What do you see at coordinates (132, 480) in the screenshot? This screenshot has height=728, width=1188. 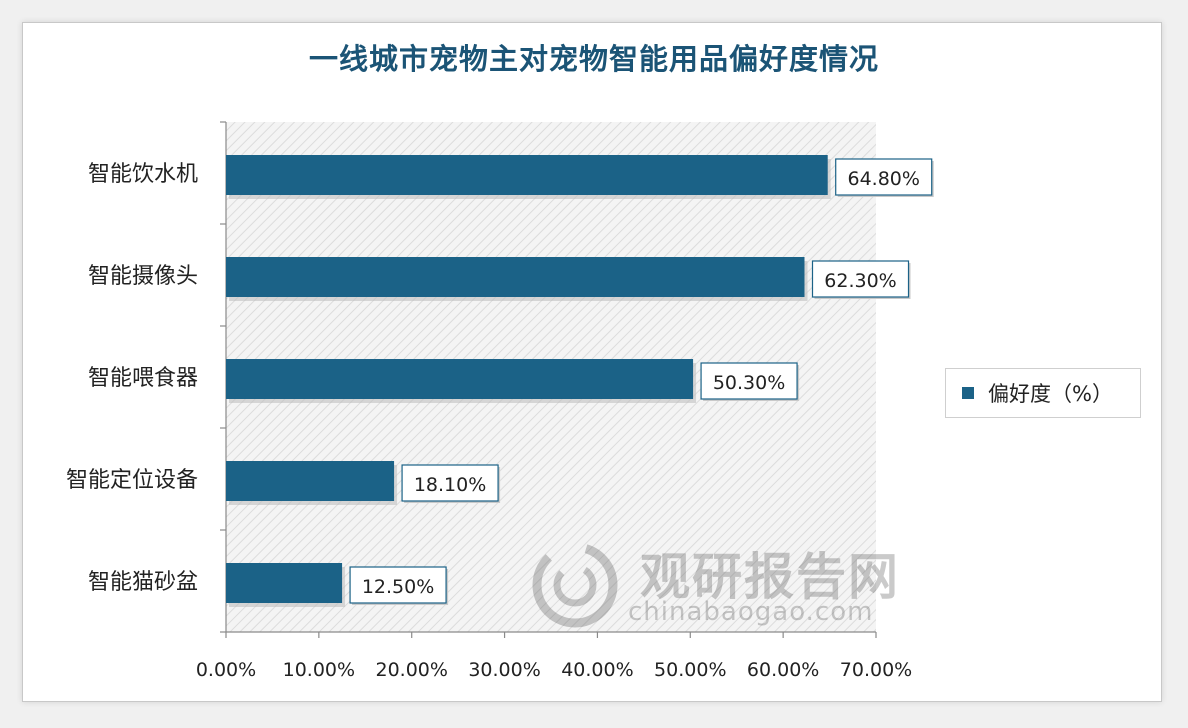 I see `category-label: 智能定位设备` at bounding box center [132, 480].